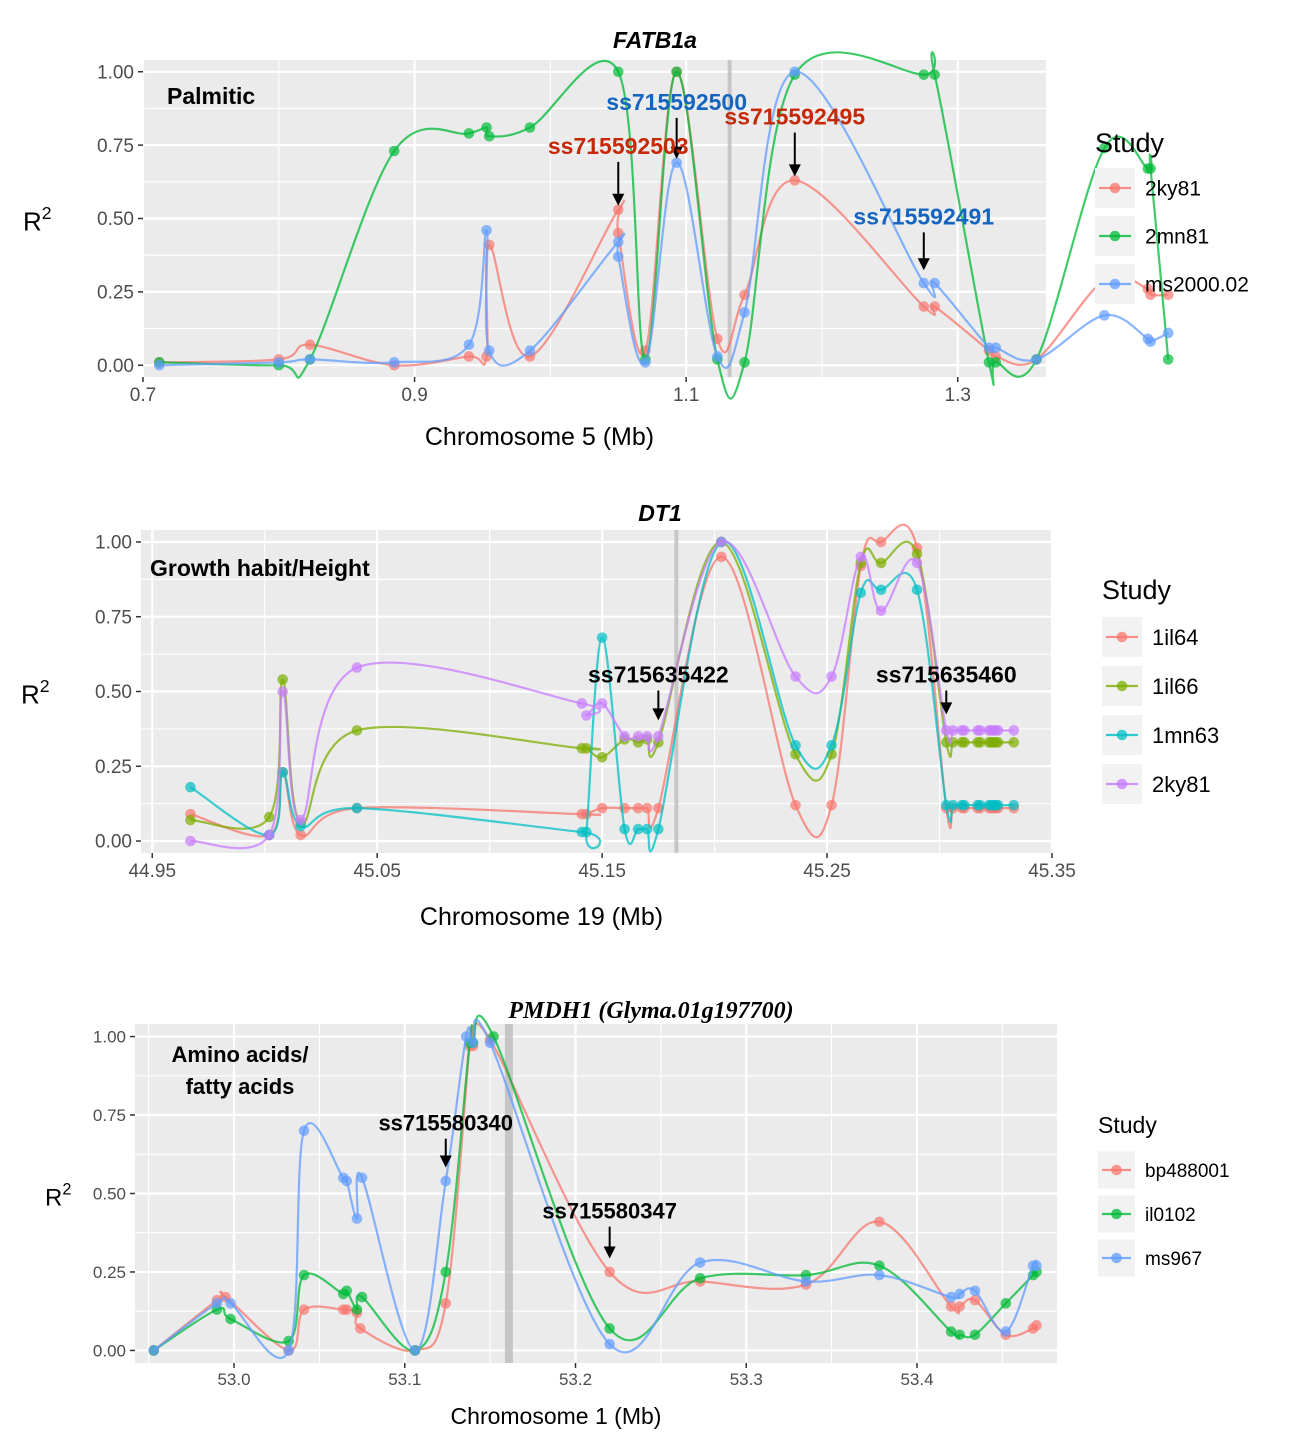 This screenshot has height=1451, width=1293. What do you see at coordinates (575, 1379) in the screenshot?
I see `x-tick-label: 53.2` at bounding box center [575, 1379].